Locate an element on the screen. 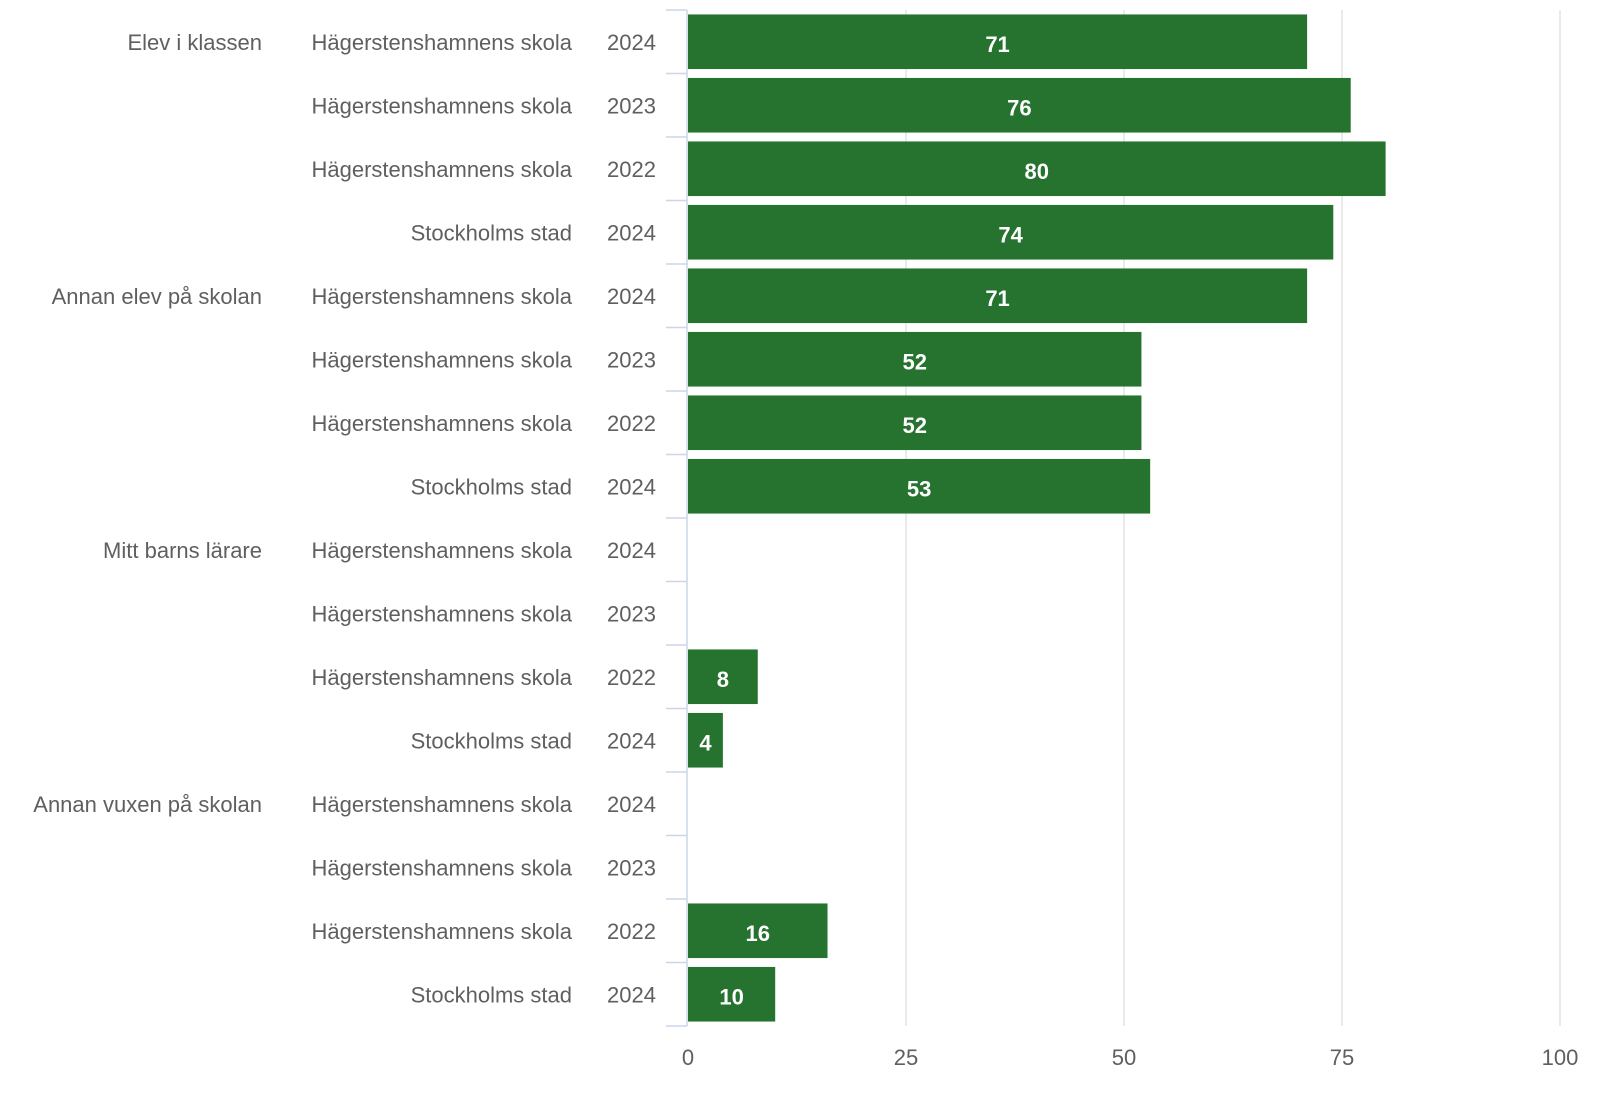 This screenshot has height=1099, width=1617. group-label: Mitt barns lärare is located at coordinates (182, 550).